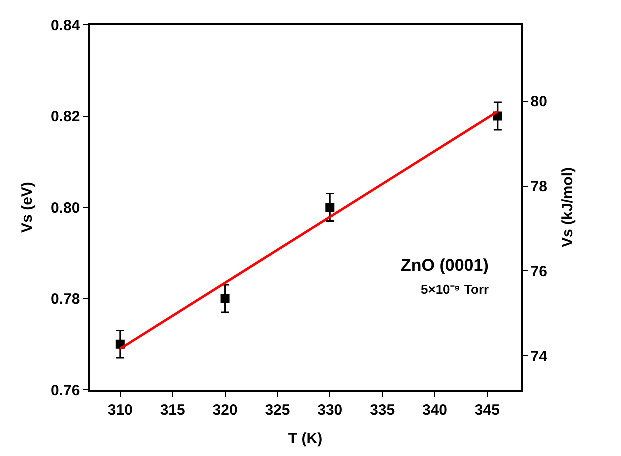 This screenshot has height=456, width=621. Describe the element at coordinates (539, 187) in the screenshot. I see `y2-tick-label: 78` at that location.